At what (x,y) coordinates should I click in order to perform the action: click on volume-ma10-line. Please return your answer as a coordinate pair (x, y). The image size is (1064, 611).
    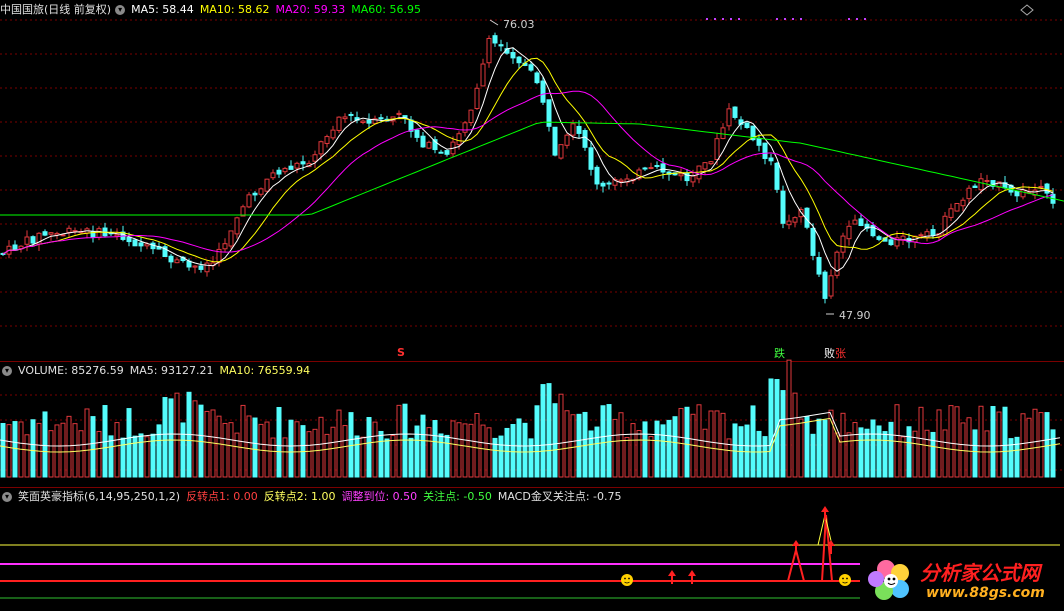
    Looking at the image, I should click on (530, 435).